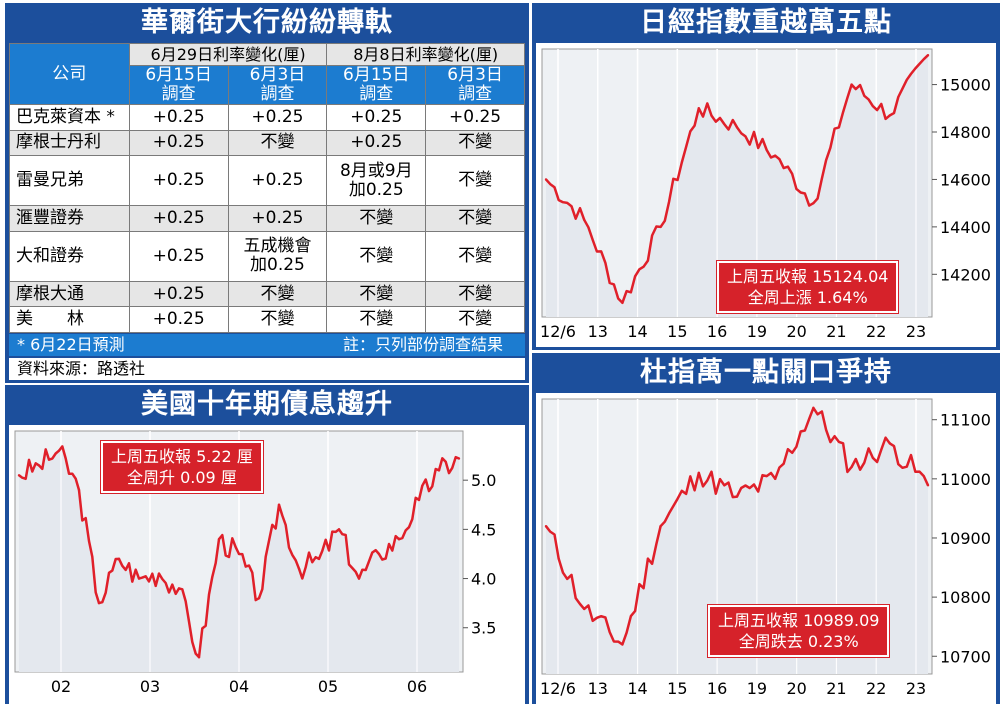 The width and height of the screenshot is (1000, 708). I want to click on x-tick-label: 21, so click(836, 331).